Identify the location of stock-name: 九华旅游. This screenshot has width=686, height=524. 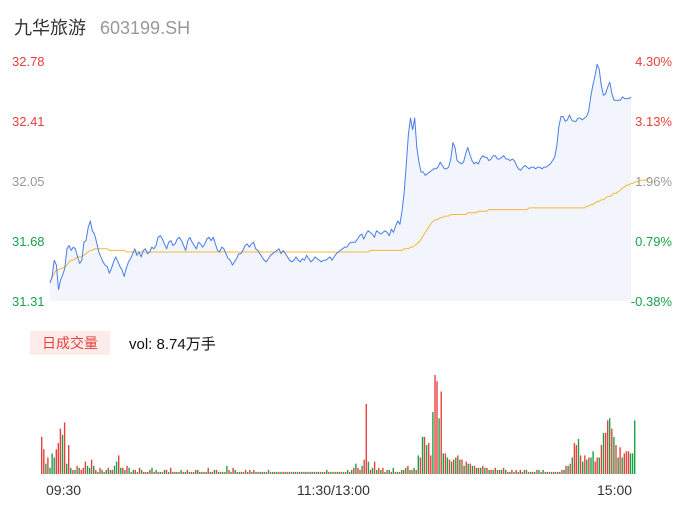
(50, 28).